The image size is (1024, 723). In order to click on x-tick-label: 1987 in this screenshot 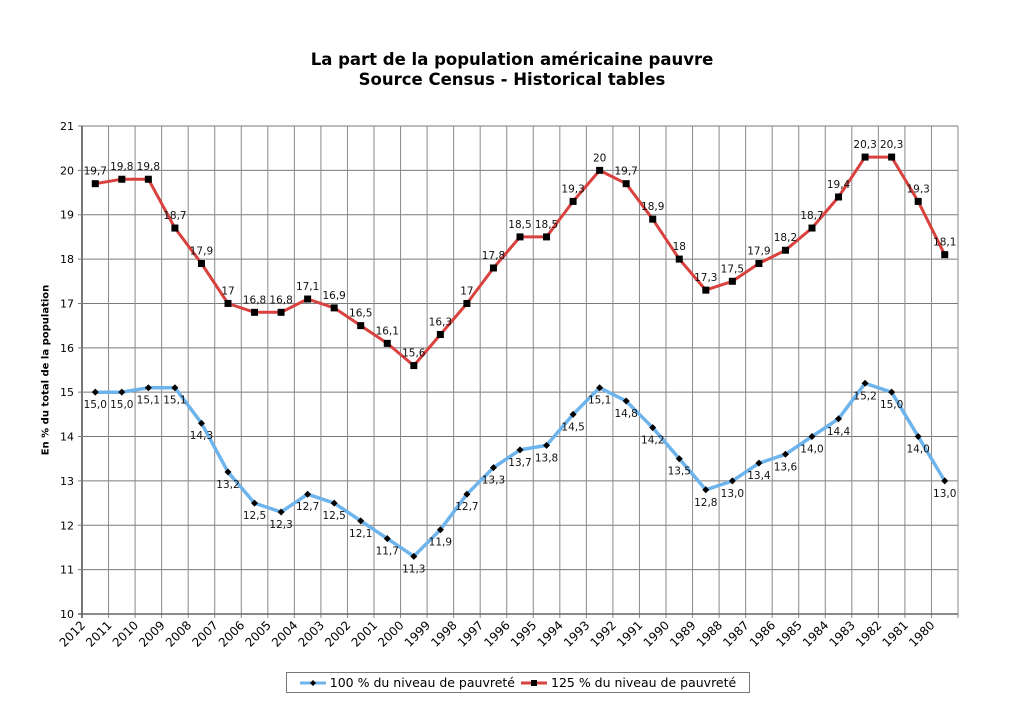, I will do `click(735, 633)`.